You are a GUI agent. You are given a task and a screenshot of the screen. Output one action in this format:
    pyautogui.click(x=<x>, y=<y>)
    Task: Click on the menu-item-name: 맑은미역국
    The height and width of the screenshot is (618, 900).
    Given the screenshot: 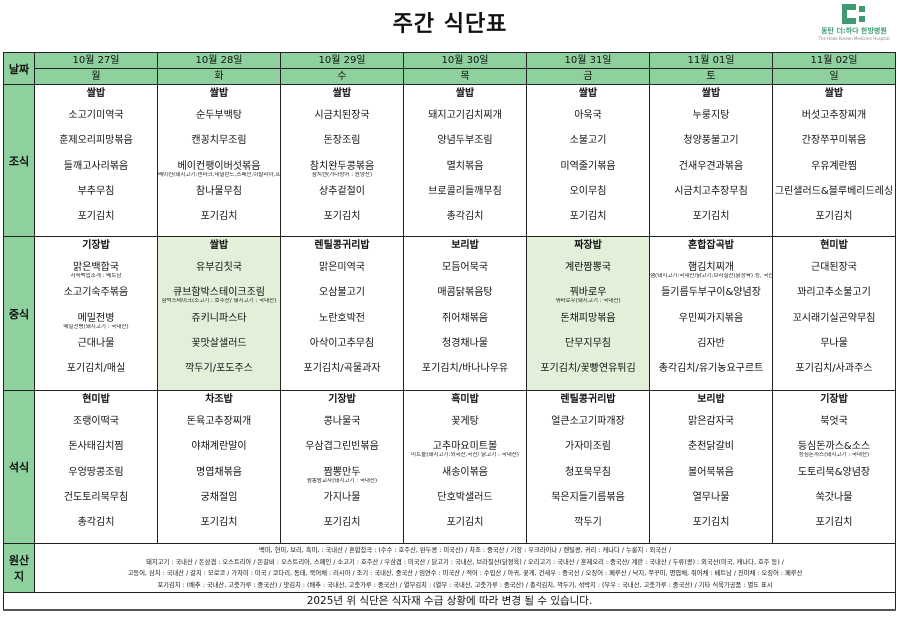 What is the action you would take?
    pyautogui.click(x=342, y=267)
    